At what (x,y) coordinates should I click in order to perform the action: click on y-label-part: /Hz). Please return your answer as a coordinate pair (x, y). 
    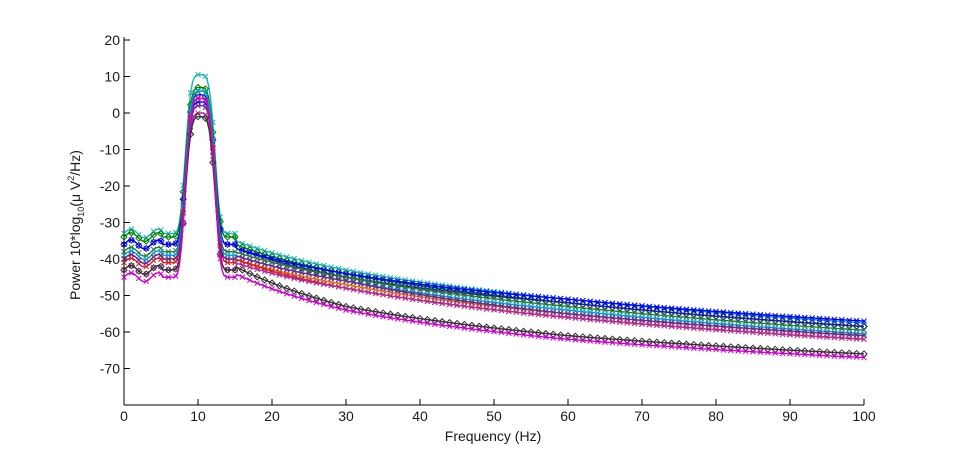
    Looking at the image, I should click on (75, 163).